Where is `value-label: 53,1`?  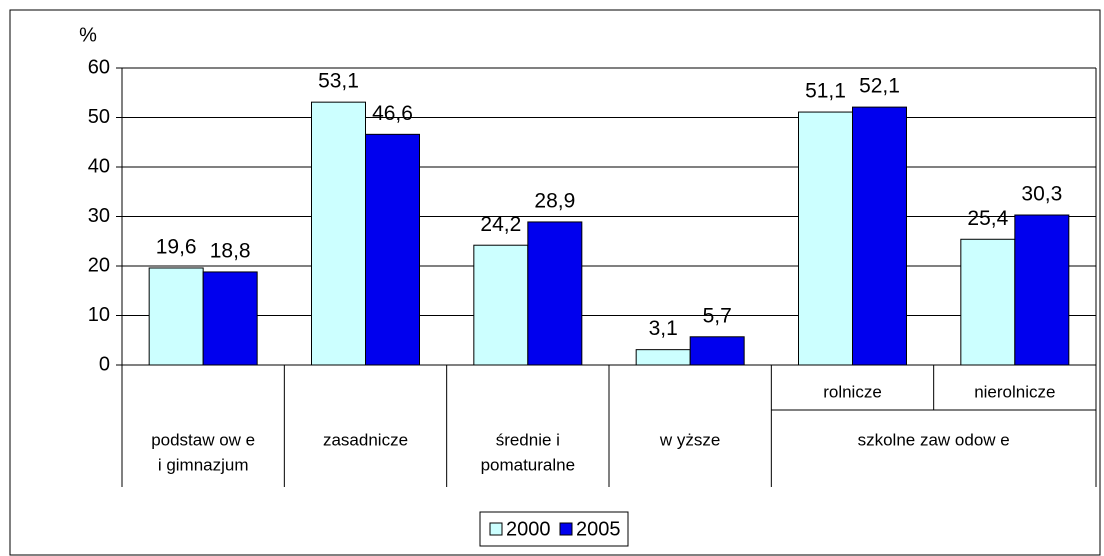
value-label: 53,1 is located at coordinates (338, 81).